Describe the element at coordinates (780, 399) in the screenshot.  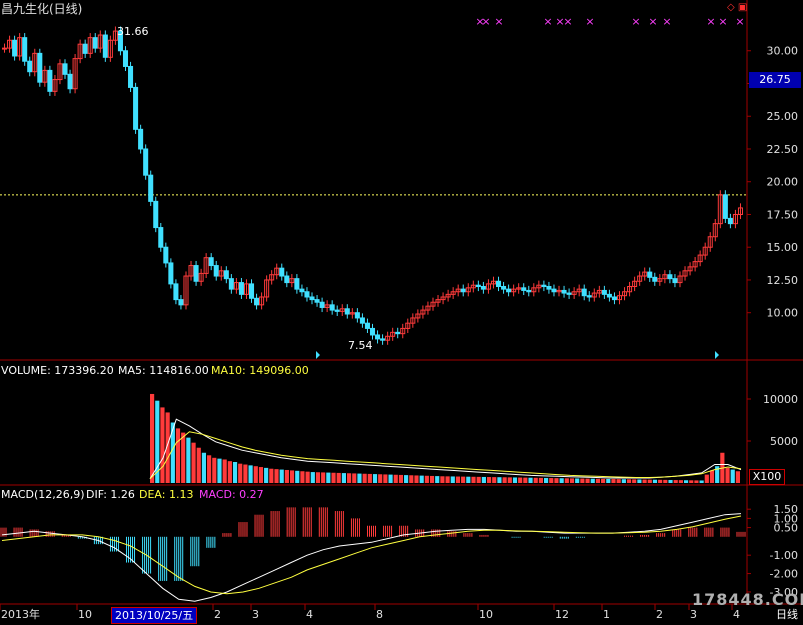
I see `volume-tick-label: 10000` at that location.